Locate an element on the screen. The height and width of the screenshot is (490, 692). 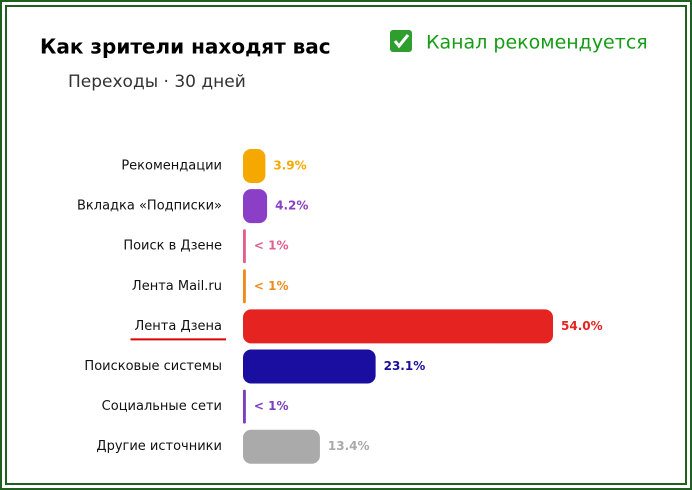
category-label: Поисковые системы is located at coordinates (153, 366).